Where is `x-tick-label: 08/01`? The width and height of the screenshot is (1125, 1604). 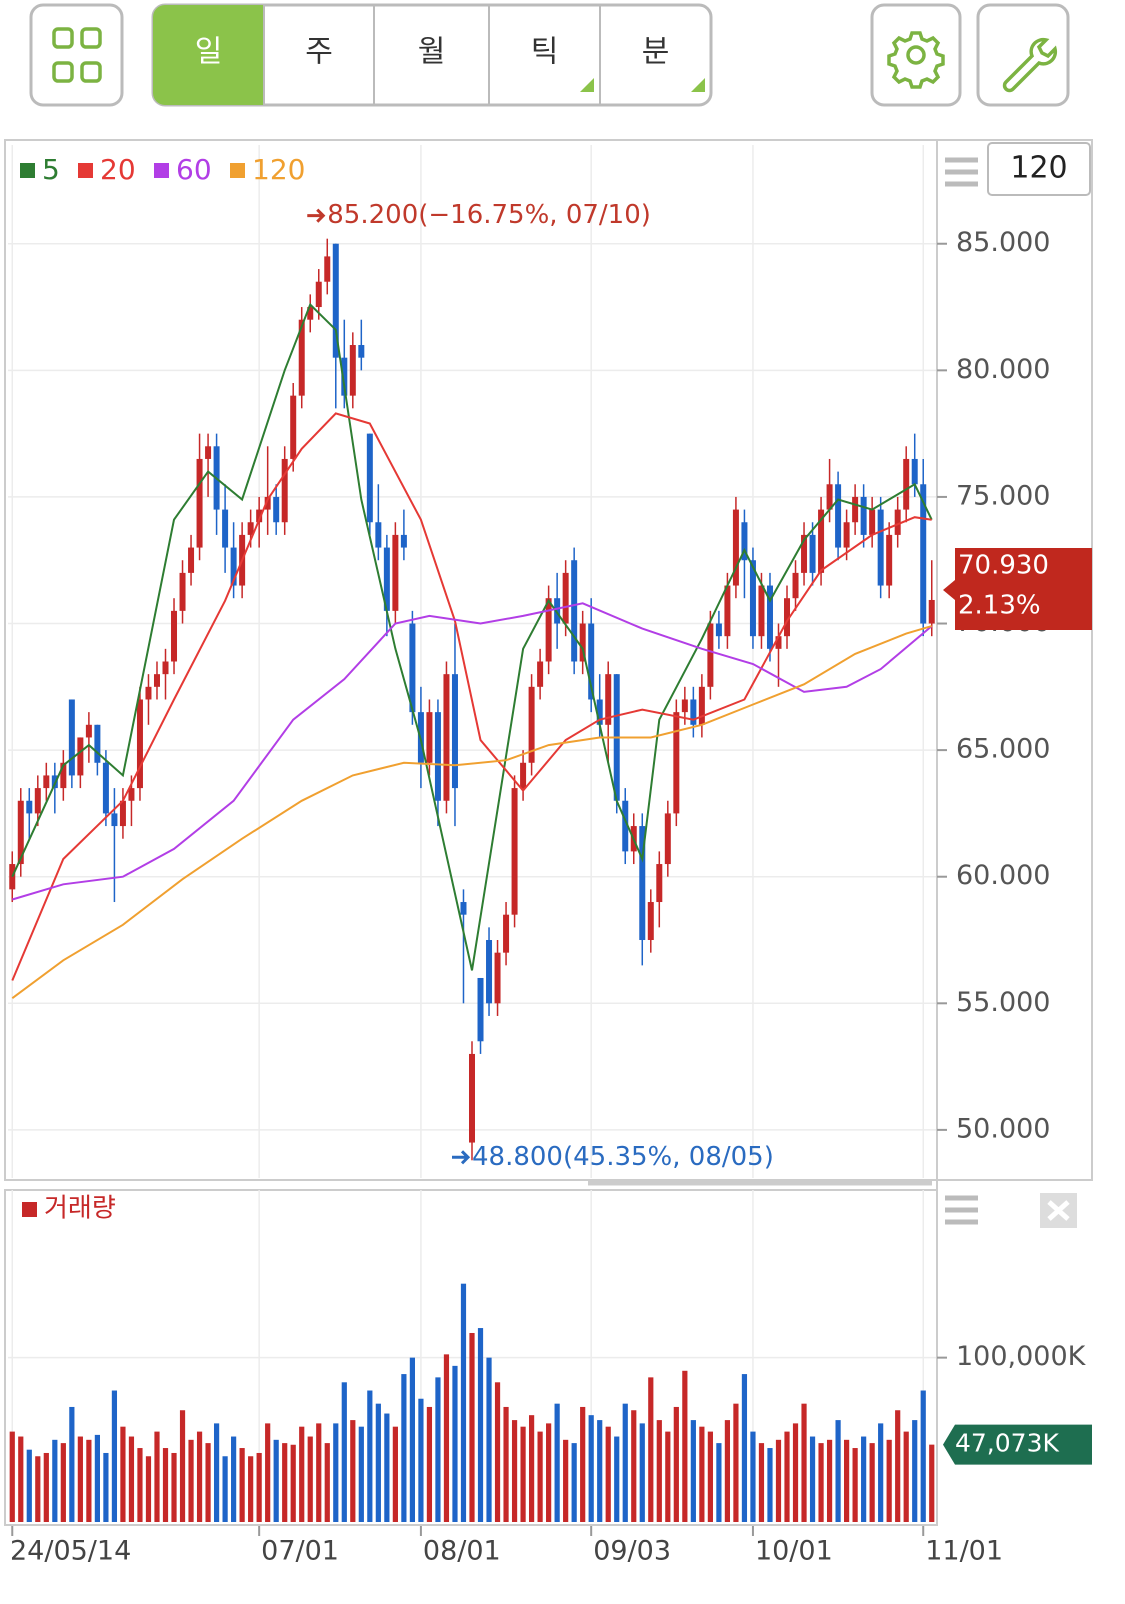
x-tick-label: 08/01 is located at coordinates (462, 1551).